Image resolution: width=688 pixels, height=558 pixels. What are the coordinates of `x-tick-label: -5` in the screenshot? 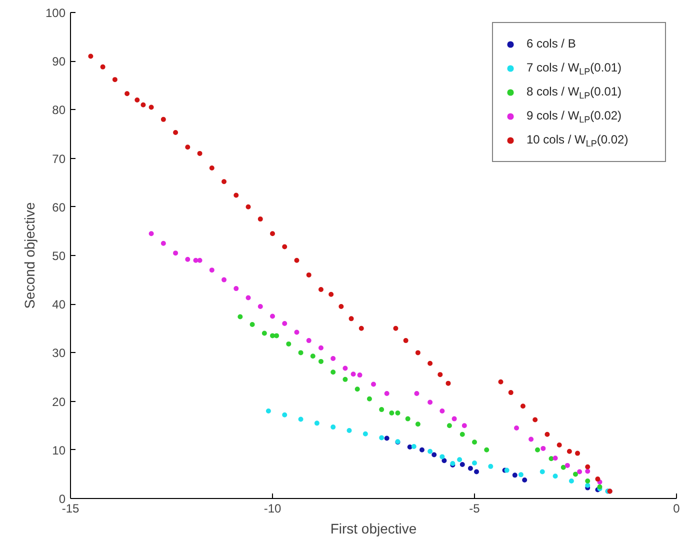 It's located at (474, 509).